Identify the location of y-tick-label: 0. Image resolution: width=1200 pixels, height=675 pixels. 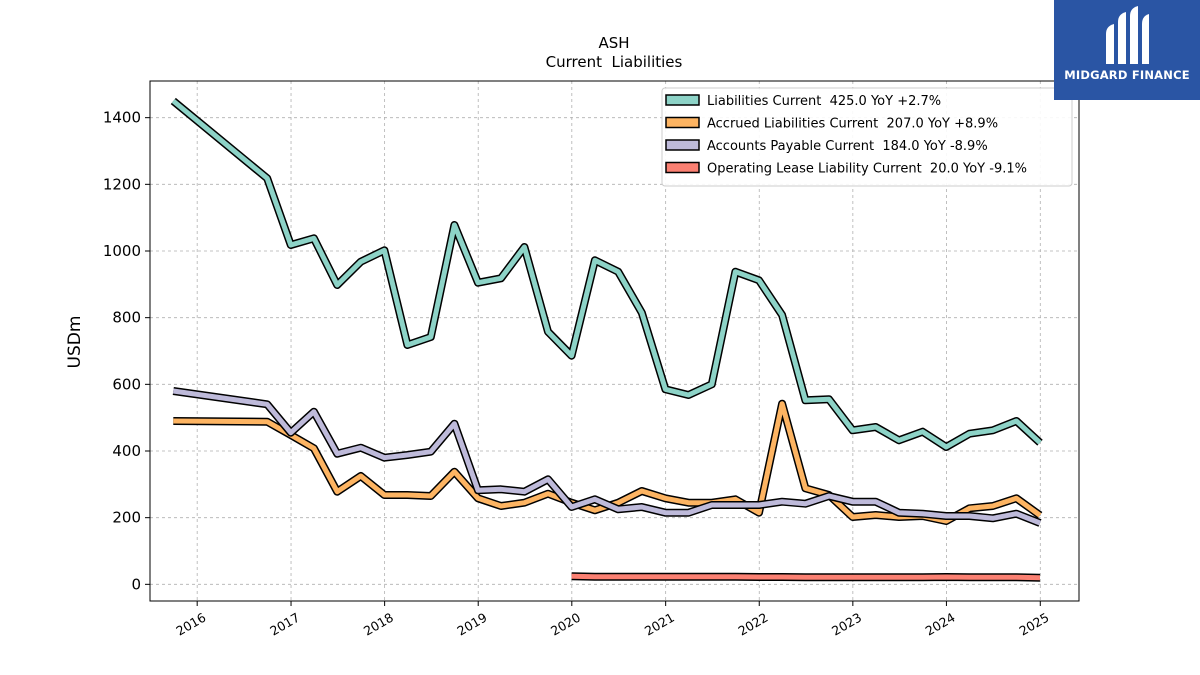
(136, 584).